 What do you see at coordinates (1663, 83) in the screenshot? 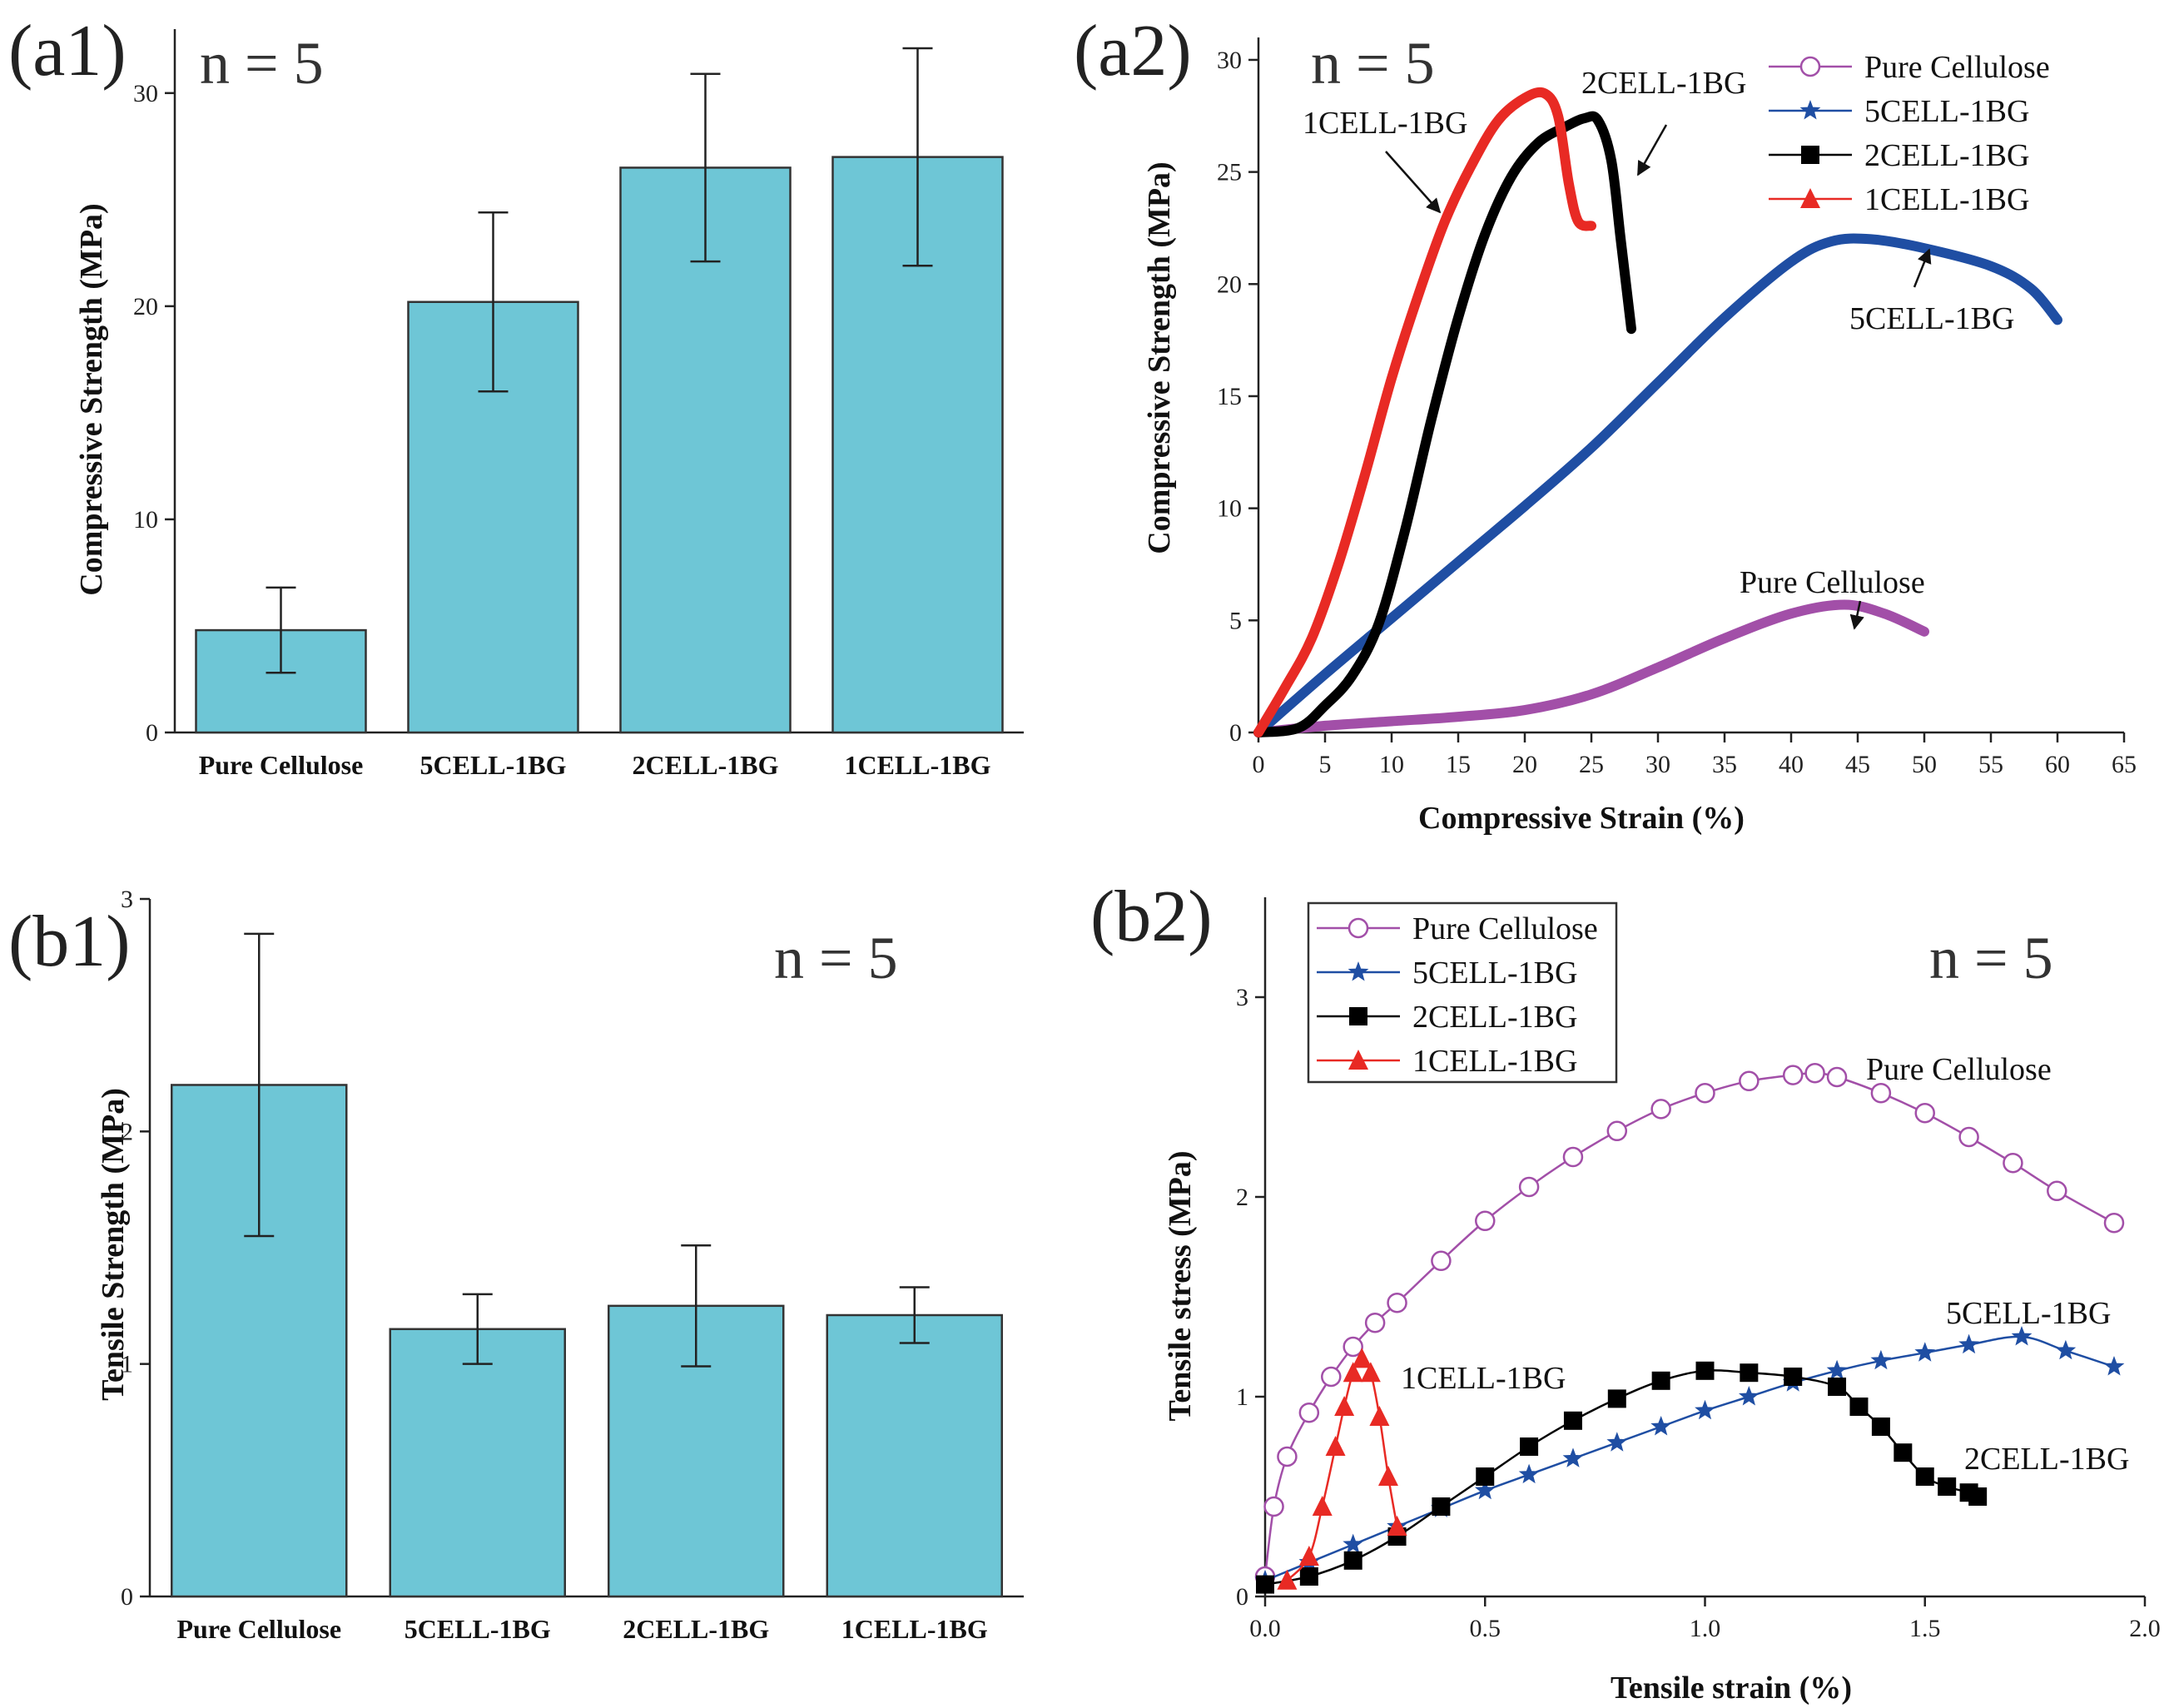
I see `curve-label-2cell-1bg-a2: 2CELL-1BG` at bounding box center [1663, 83].